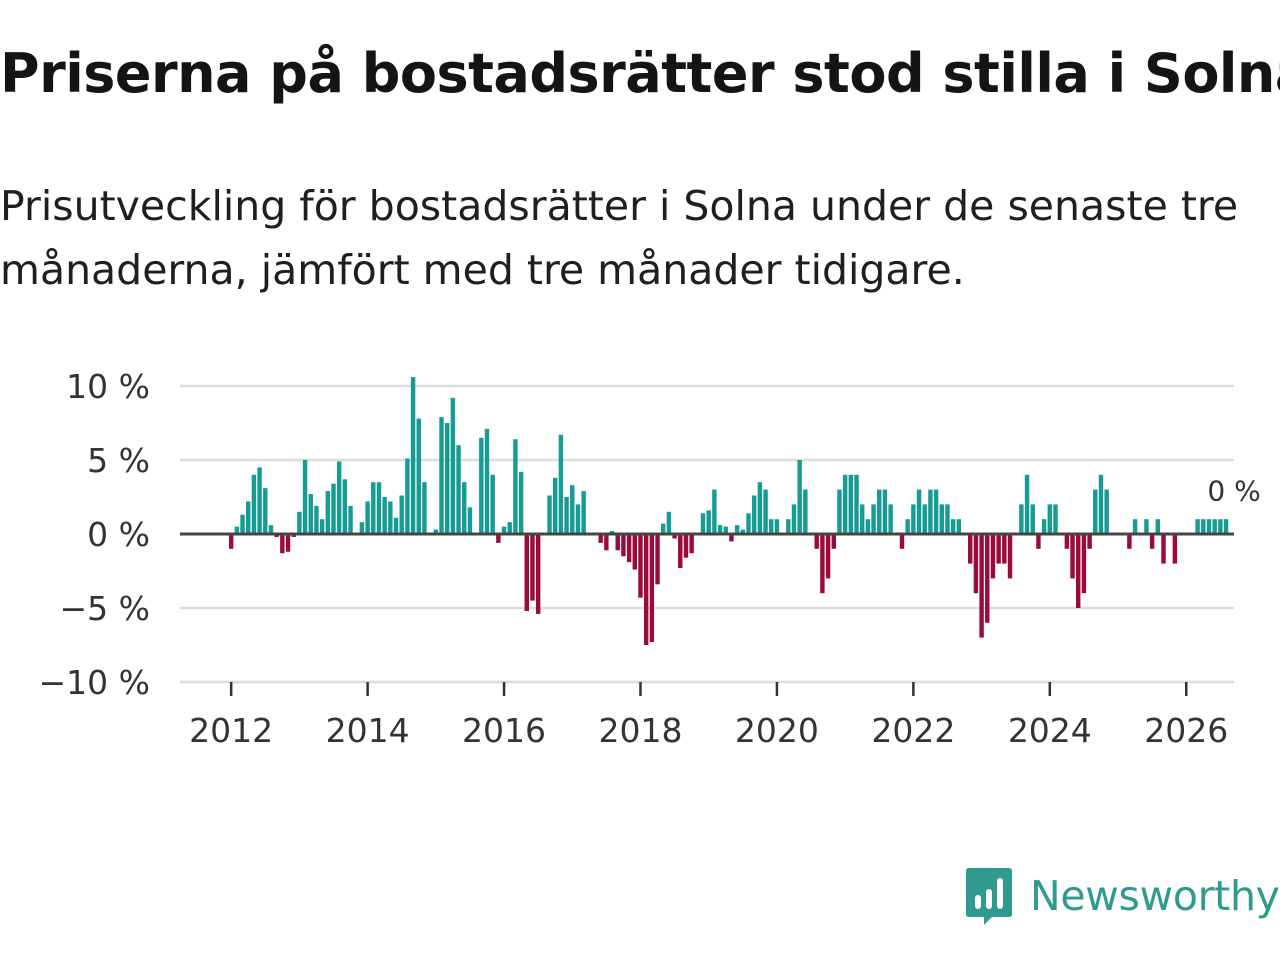  What do you see at coordinates (1122, 896) in the screenshot?
I see `brand-logo: Newsworthy` at bounding box center [1122, 896].